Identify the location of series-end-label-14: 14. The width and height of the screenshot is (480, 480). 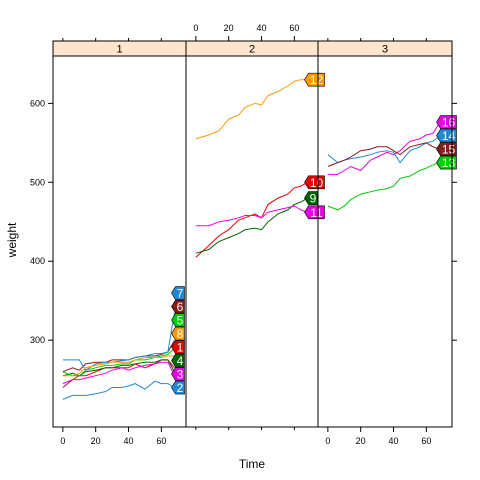
(446, 135).